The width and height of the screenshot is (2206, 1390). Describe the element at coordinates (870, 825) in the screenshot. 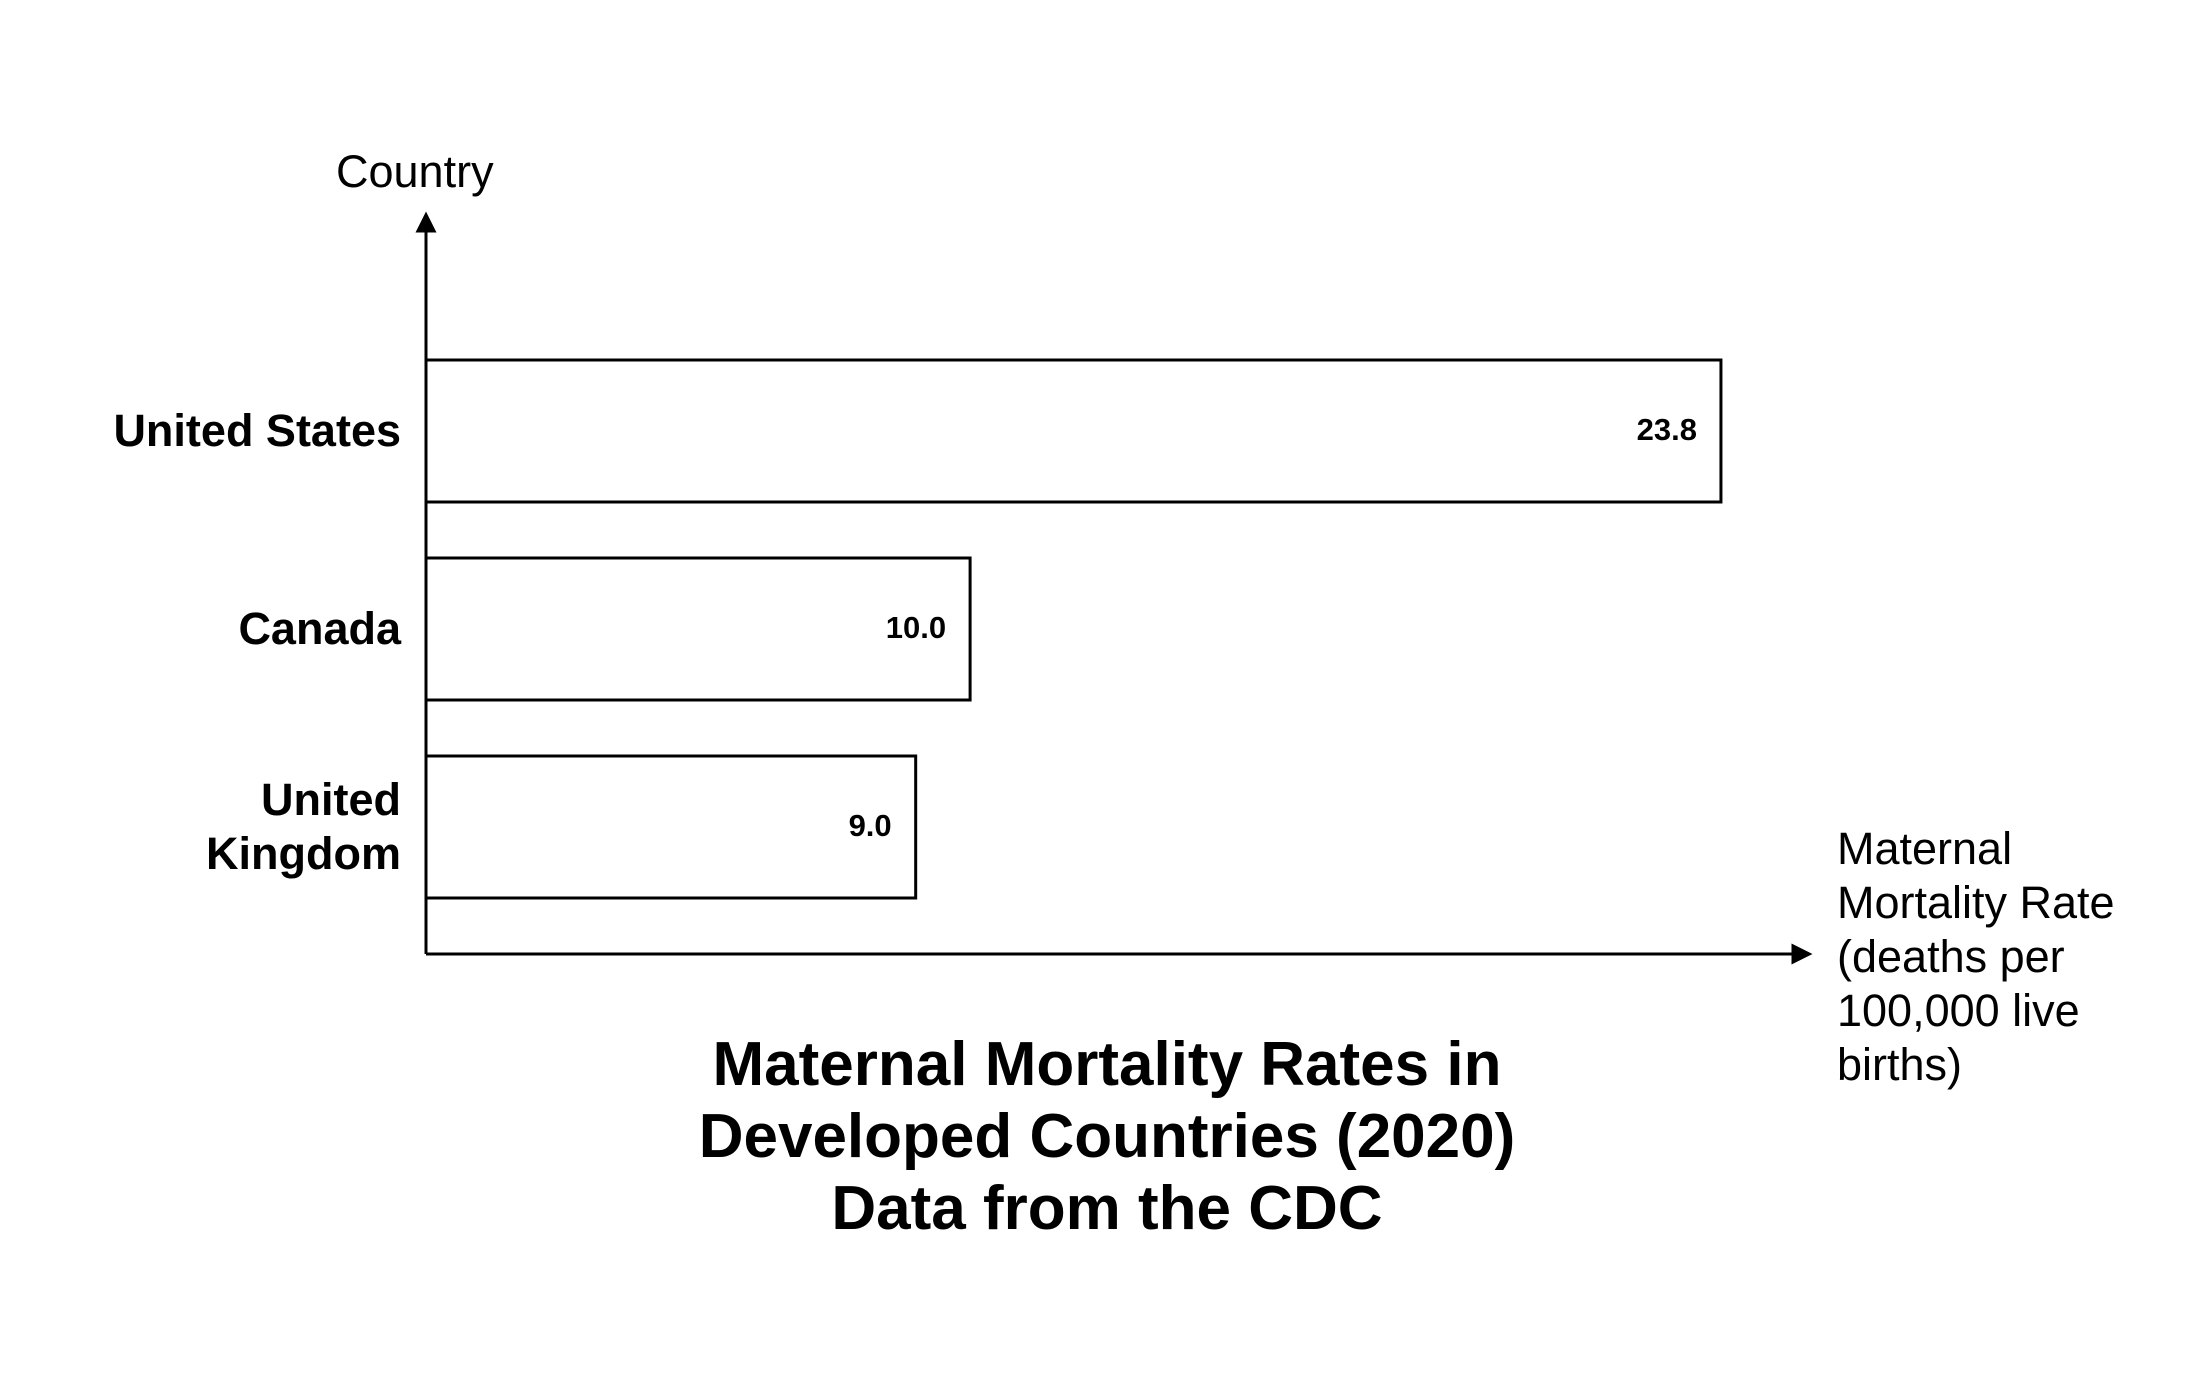

I see `value-label: 9.0` at that location.